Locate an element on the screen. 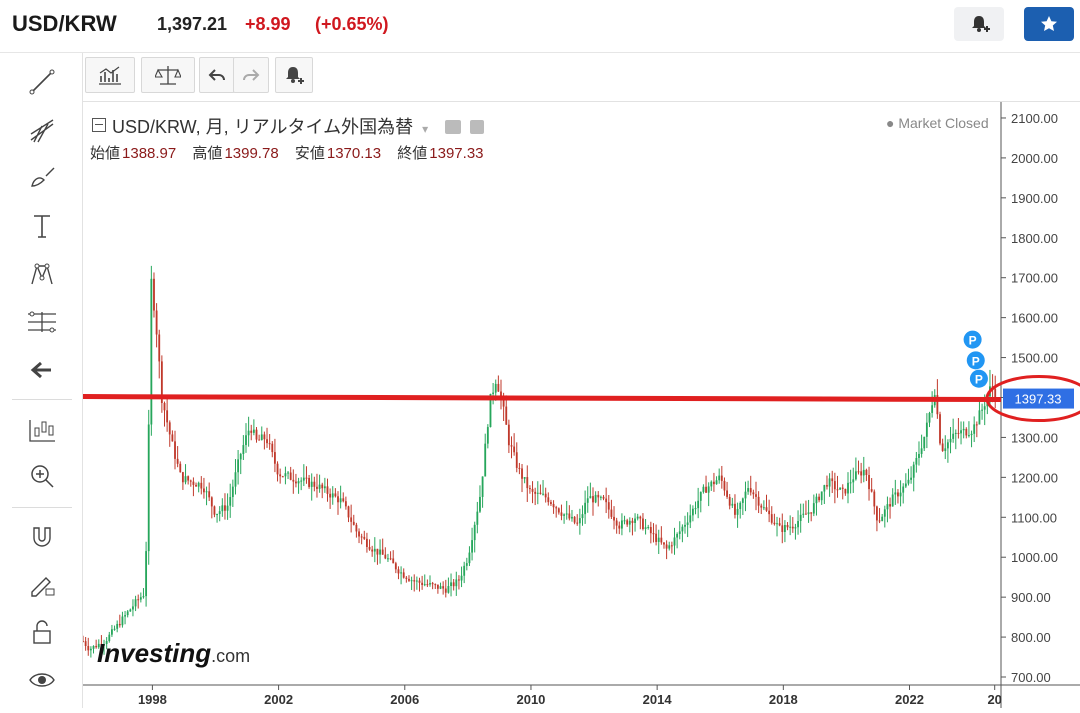 This screenshot has width=1080, height=713. legend-dropdown-icon: ▾ is located at coordinates (425, 129).